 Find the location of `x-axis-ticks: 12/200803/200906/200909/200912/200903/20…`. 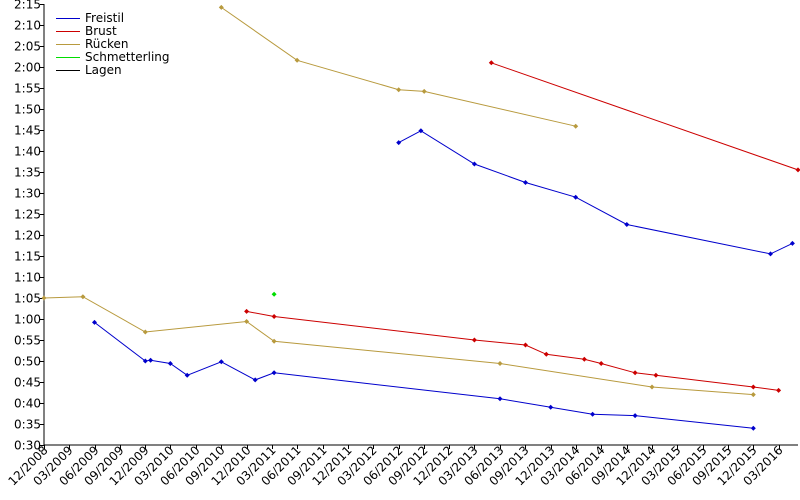

x-axis-ticks: 12/200803/200906/200909/200912/200903/20… is located at coordinates (395, 465).